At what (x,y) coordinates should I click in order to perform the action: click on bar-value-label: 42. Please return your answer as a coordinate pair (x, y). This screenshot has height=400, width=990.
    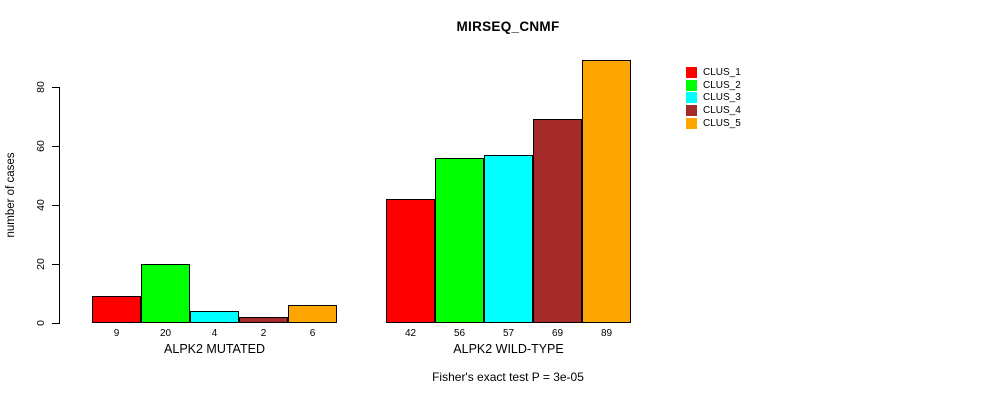
    Looking at the image, I should click on (410, 333).